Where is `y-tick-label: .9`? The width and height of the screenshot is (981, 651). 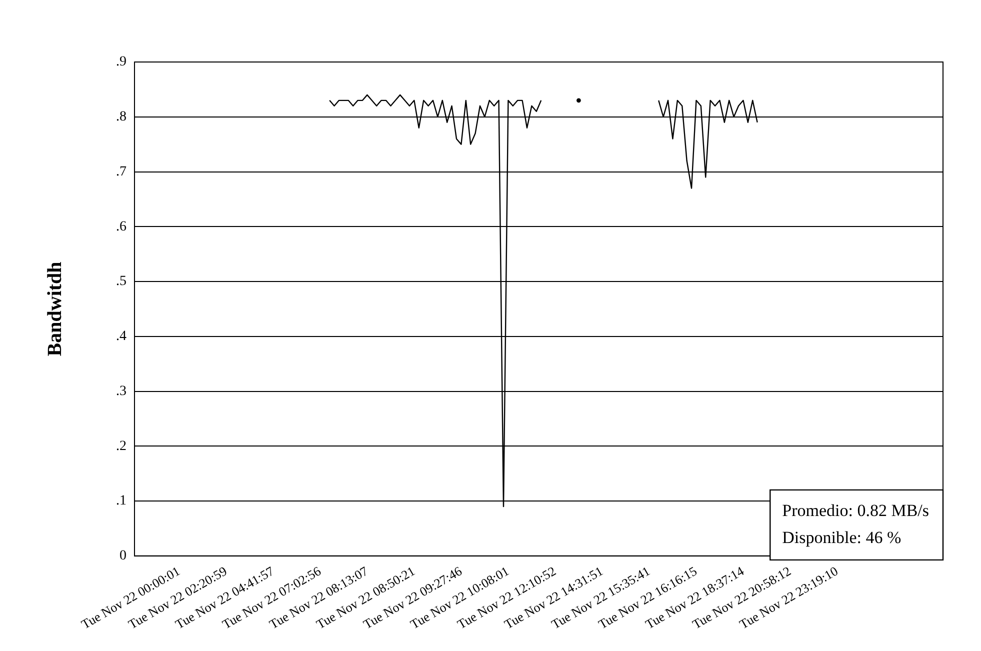 y-tick-label: .9 is located at coordinates (121, 62).